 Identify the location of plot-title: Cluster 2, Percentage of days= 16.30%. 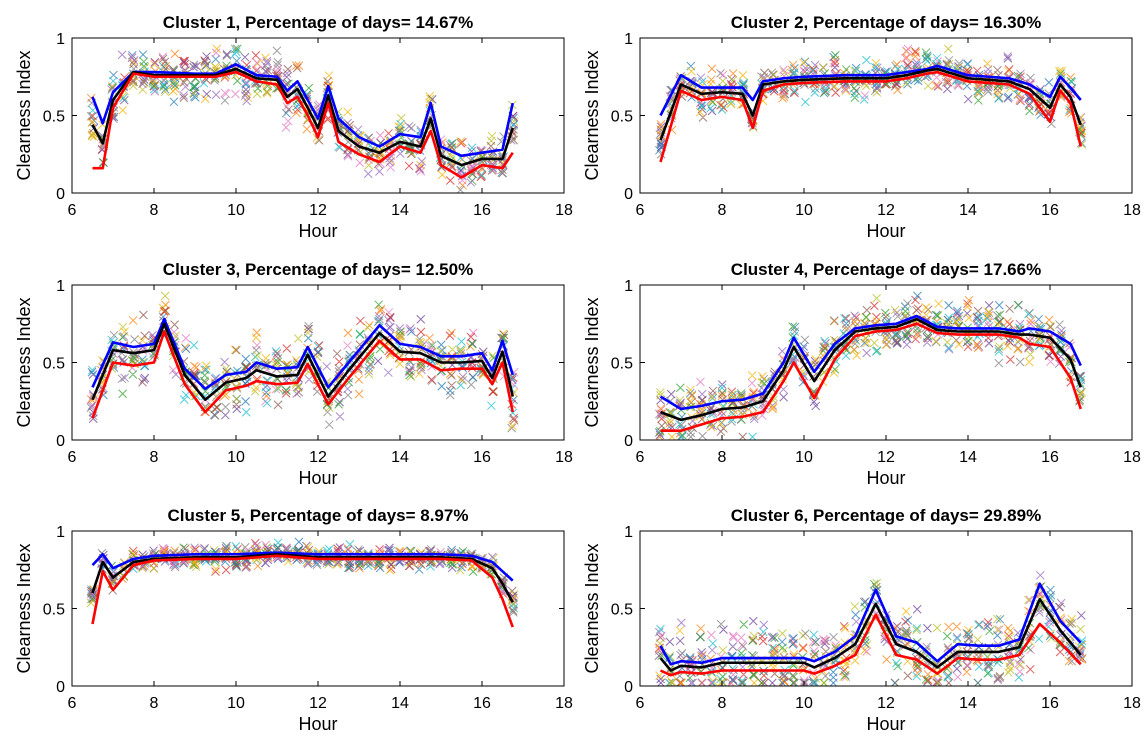
(886, 22).